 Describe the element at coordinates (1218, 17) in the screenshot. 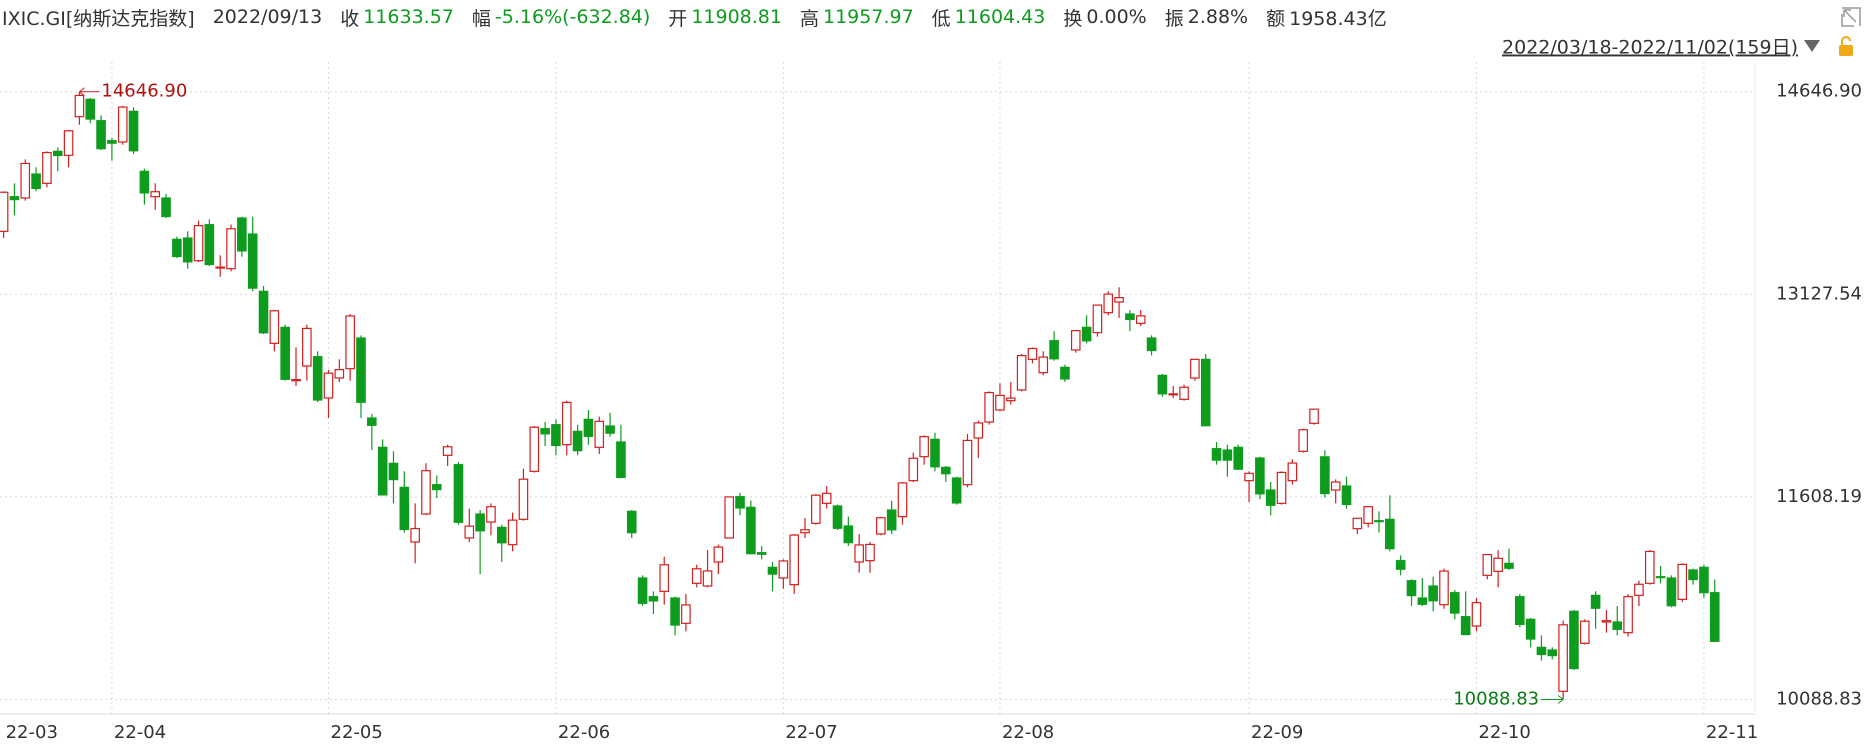

I see `field-value: 2.88%` at that location.